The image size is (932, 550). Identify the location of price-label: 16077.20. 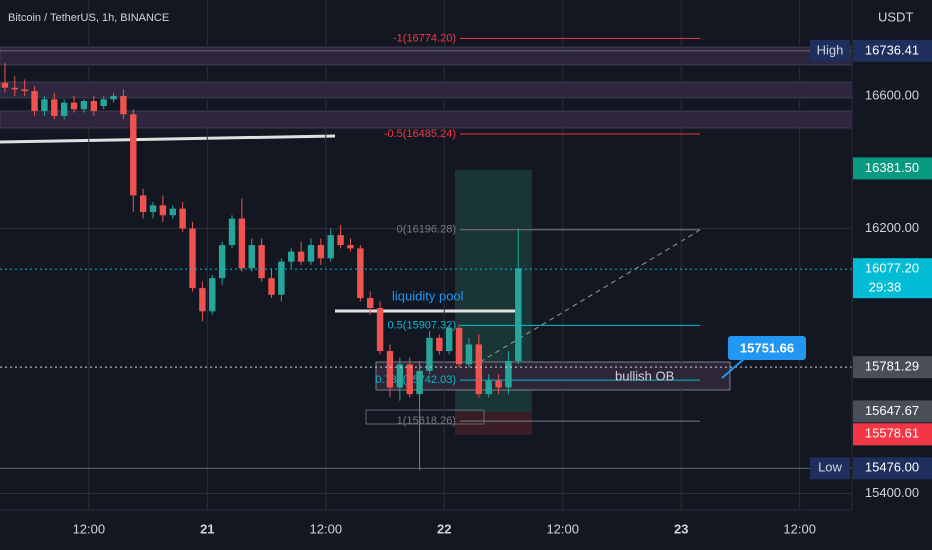
(892, 268).